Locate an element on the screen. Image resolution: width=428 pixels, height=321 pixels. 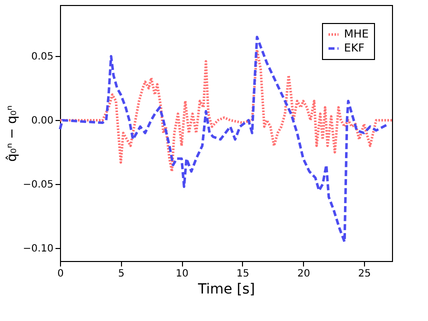
y-tick-label: 0.05 is located at coordinates (42, 57).